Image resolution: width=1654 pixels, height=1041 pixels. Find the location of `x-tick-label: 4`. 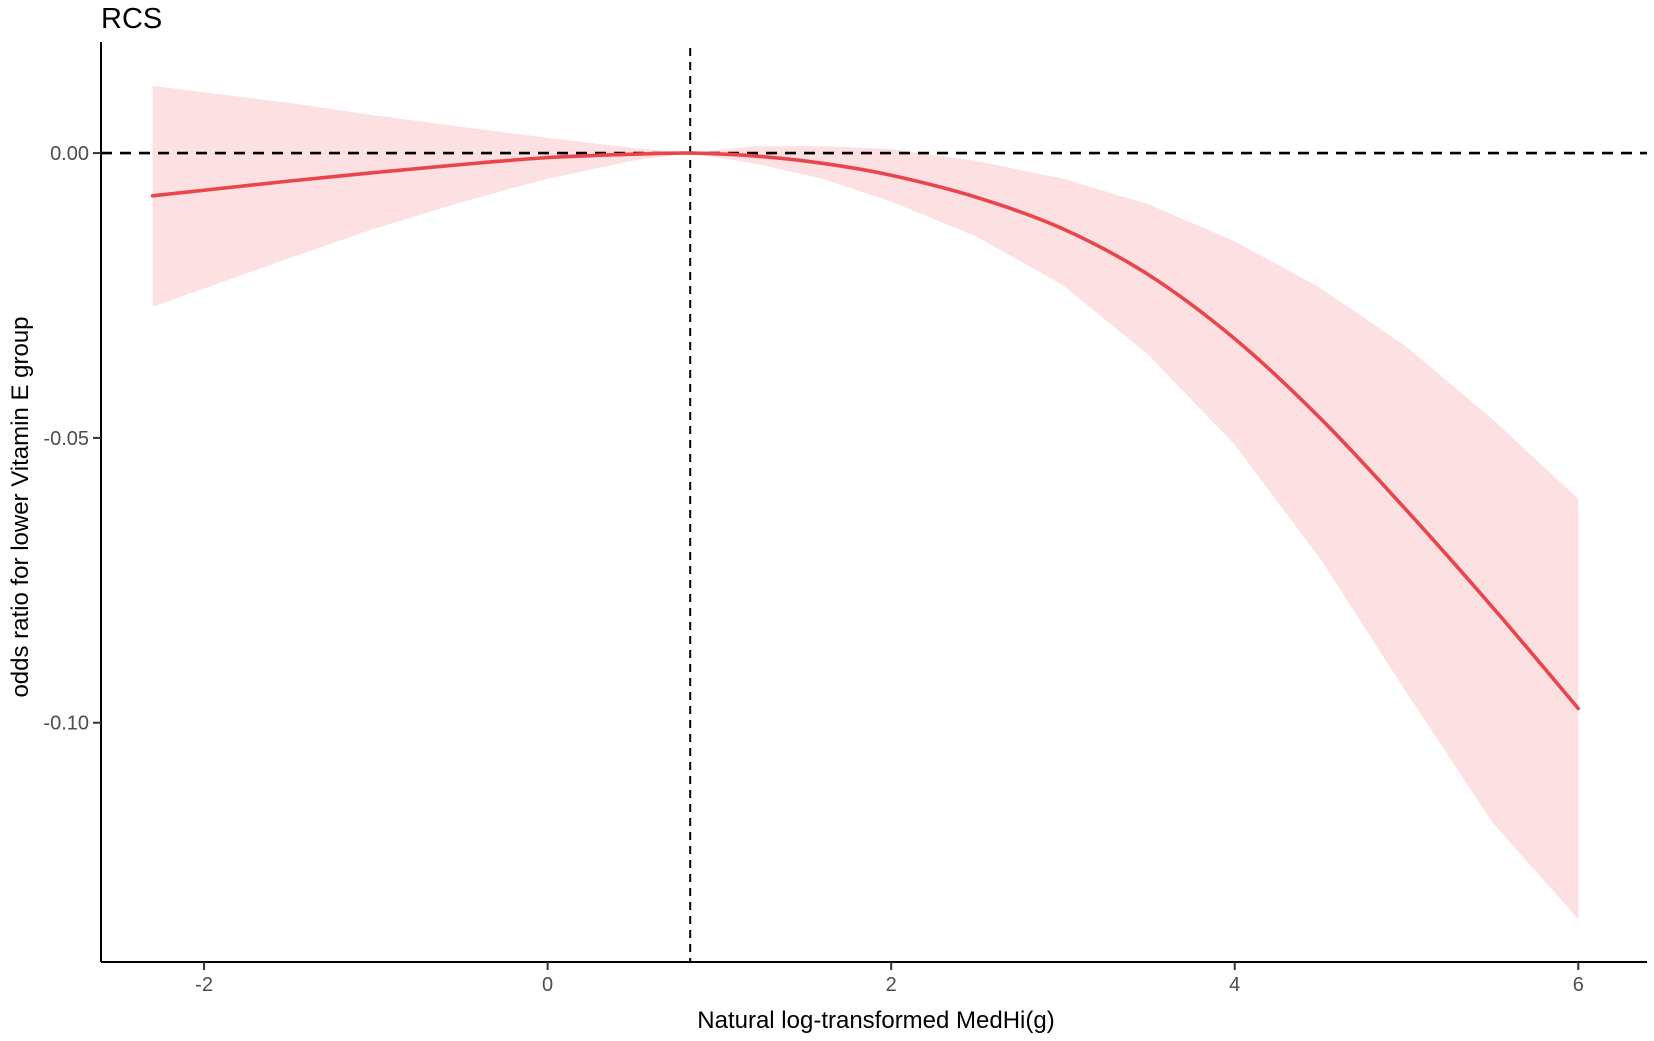

x-tick-label: 4 is located at coordinates (1234, 985).